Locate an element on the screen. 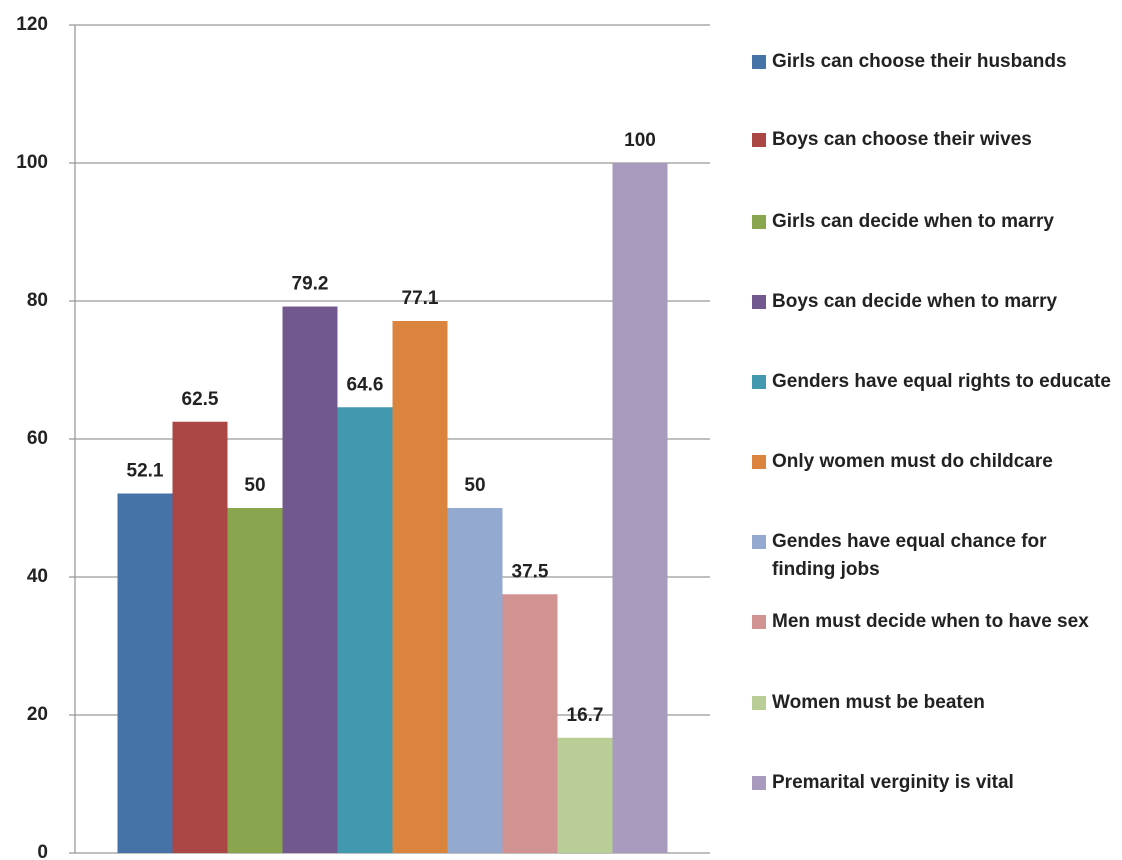  legend-label: Boys can decide when to marry is located at coordinates (915, 301).